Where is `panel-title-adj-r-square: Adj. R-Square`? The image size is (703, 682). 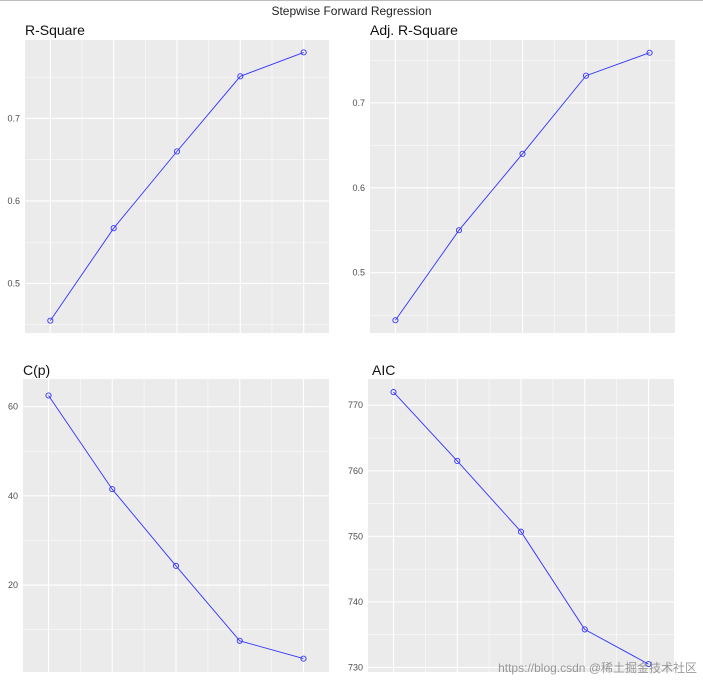 panel-title-adj-r-square: Adj. R-Square is located at coordinates (414, 30).